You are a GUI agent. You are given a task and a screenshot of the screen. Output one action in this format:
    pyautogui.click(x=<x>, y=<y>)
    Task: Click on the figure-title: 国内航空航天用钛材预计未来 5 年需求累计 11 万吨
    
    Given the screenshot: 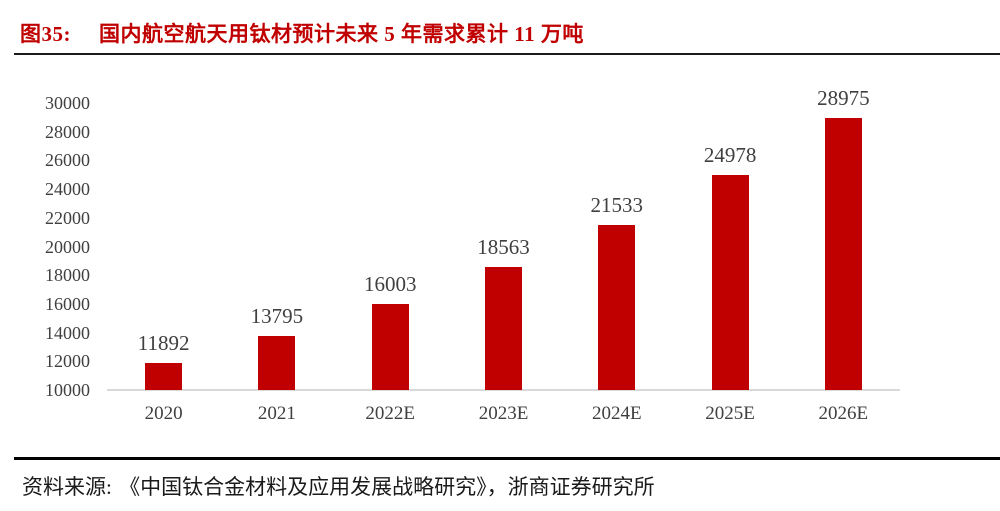 What is the action you would take?
    pyautogui.click(x=341, y=34)
    